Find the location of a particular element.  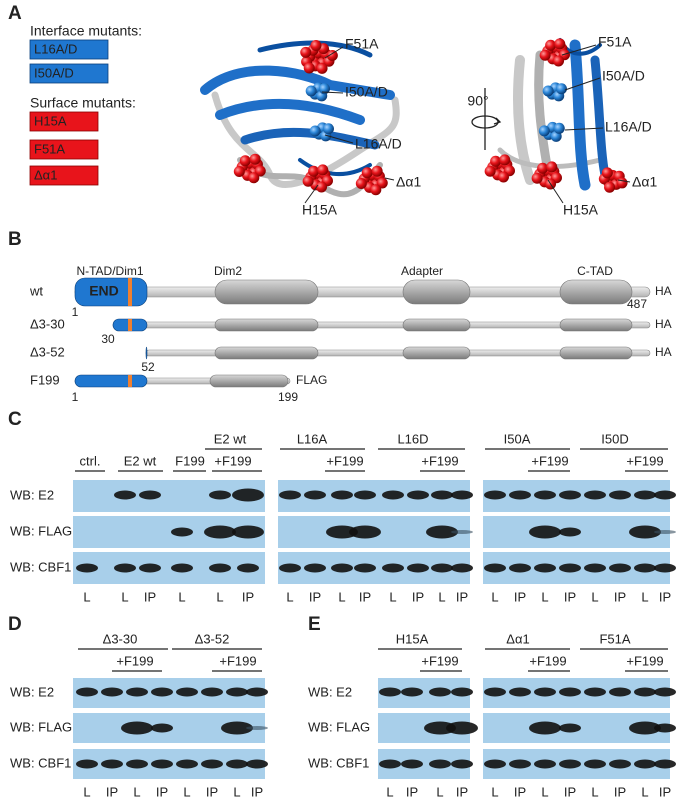

structure-label: H15A is located at coordinates (581, 210).